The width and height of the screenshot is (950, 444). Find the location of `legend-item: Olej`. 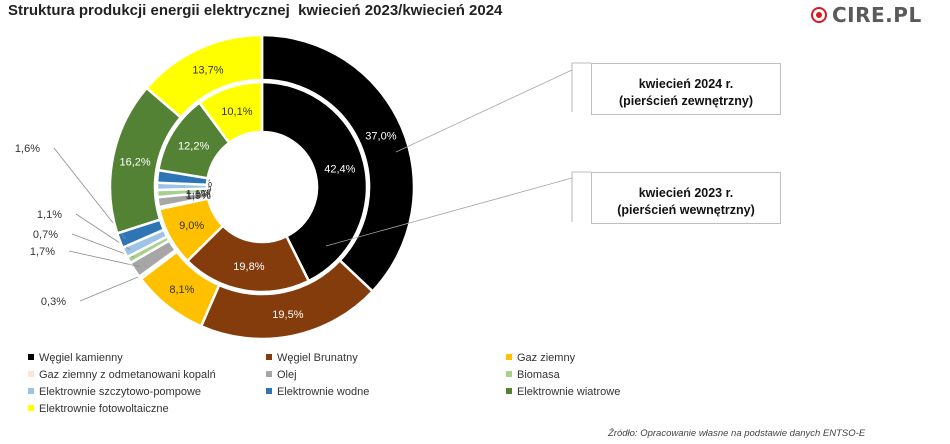

legend-item: Olej is located at coordinates (281, 375).